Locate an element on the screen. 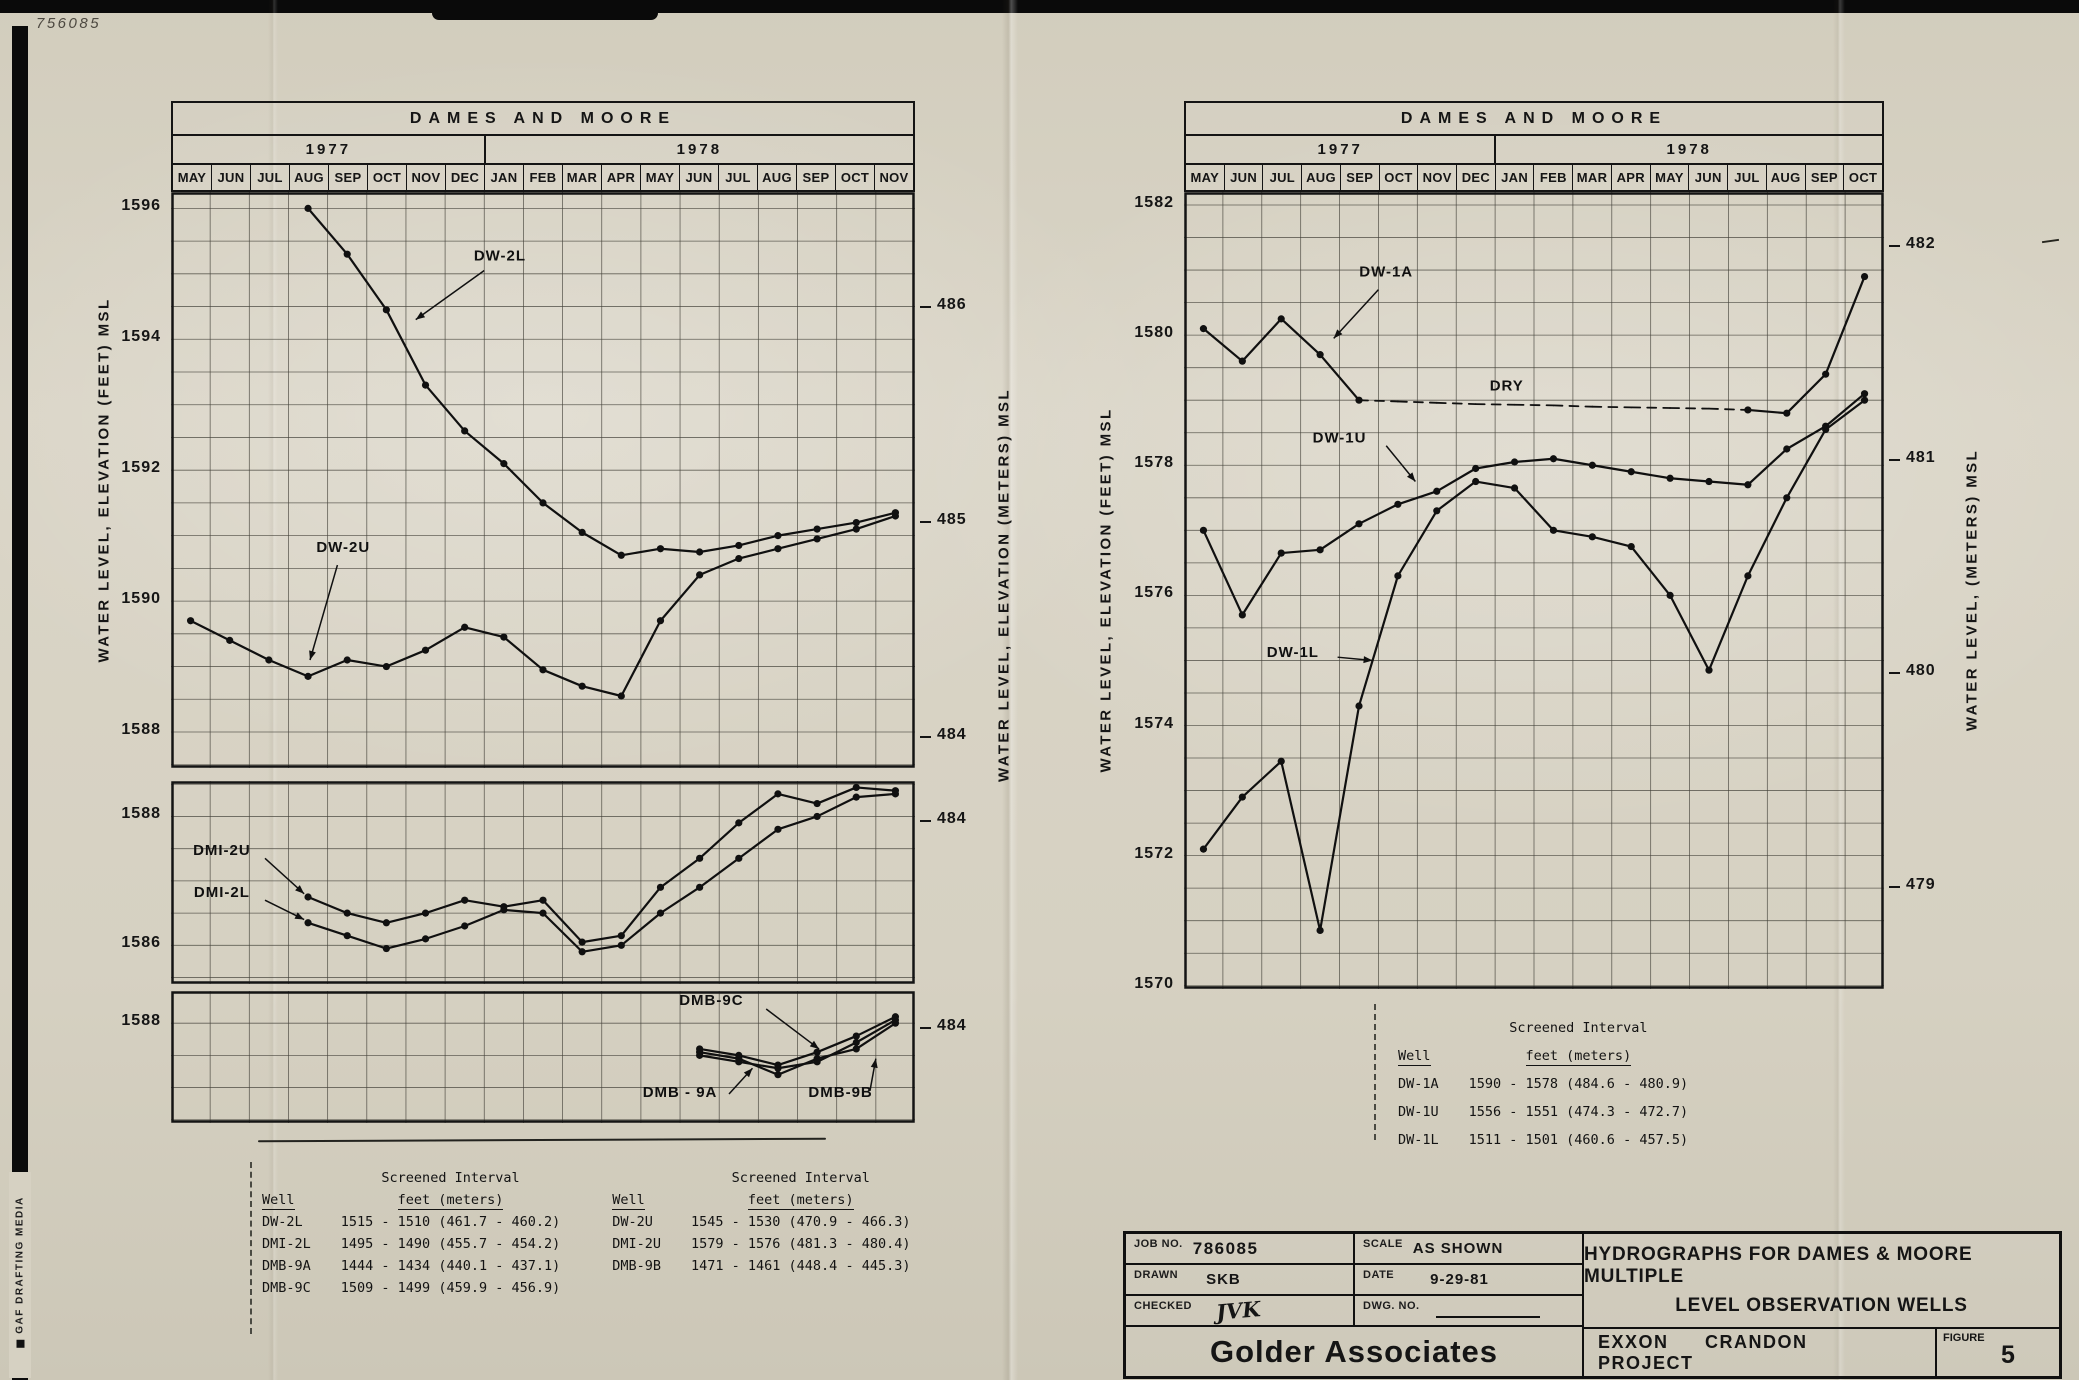 Image resolution: width=2079 pixels, height=1380 pixels. meter-tick-label: 482 is located at coordinates (1921, 244).